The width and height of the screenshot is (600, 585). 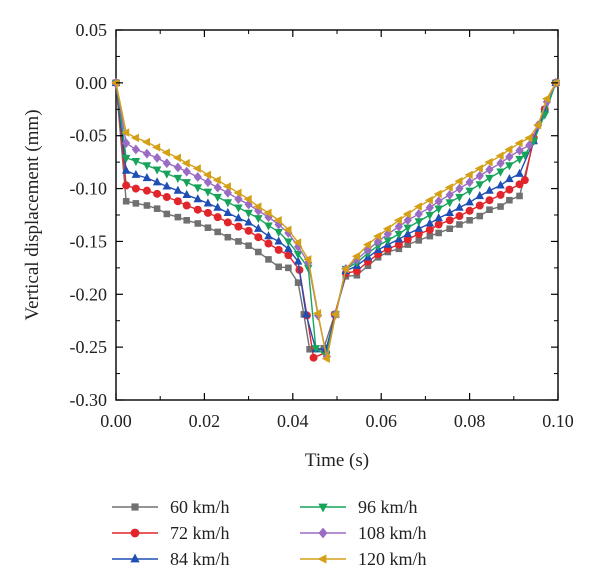 I want to click on legend-label: 72 km/h, so click(x=200, y=533).